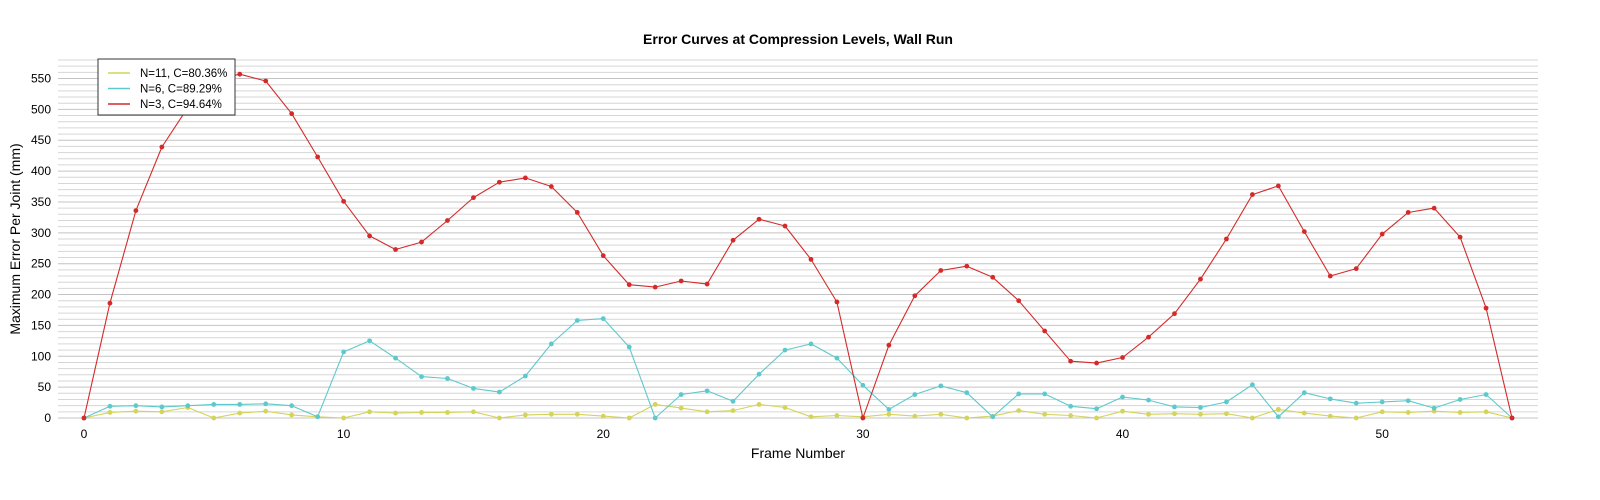 This screenshot has height=500, width=1600. Describe the element at coordinates (41, 140) in the screenshot. I see `y-tick-label: 450` at that location.